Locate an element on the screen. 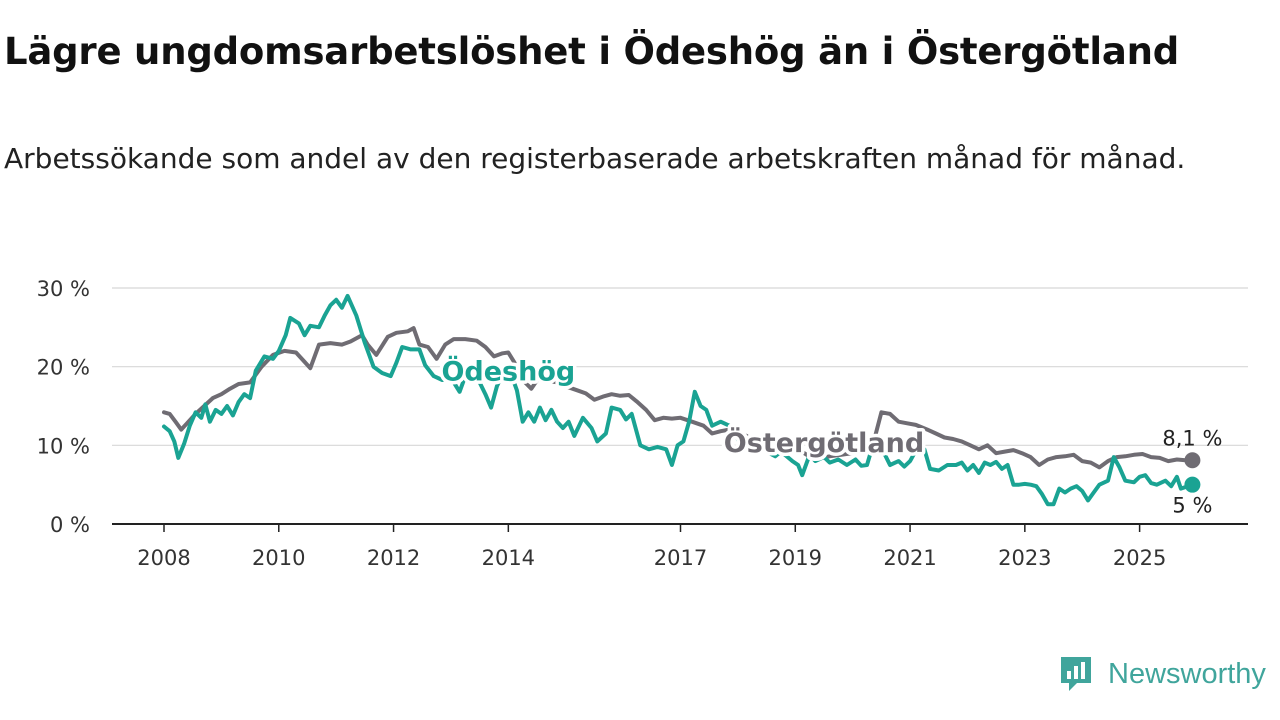 This screenshot has height=720, width=1280. y-tick-label: 10 % is located at coordinates (63, 446).